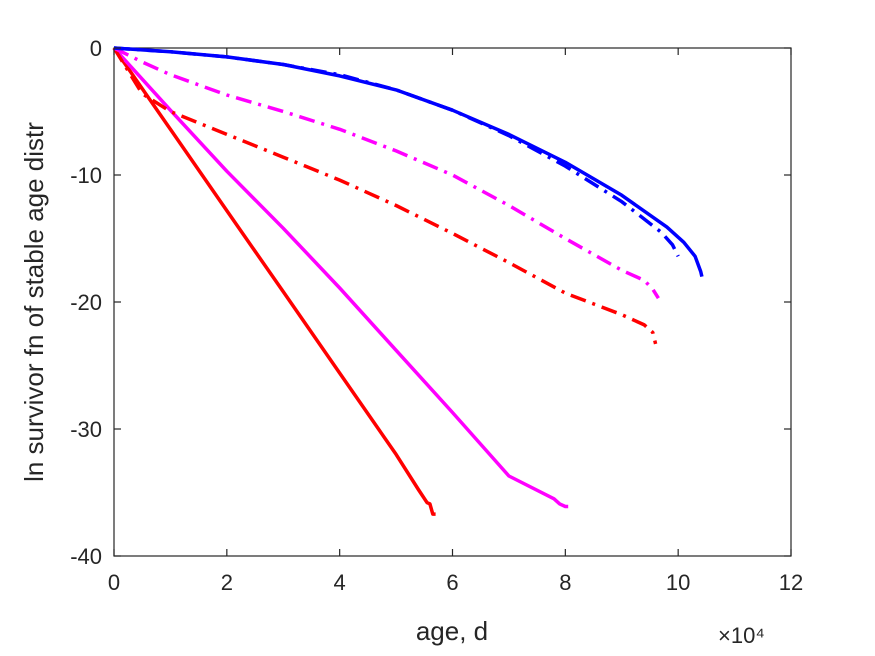 This screenshot has width=875, height=656. Describe the element at coordinates (34, 302) in the screenshot. I see `y-axis-label: ln survivor fn of stable age distr` at that location.